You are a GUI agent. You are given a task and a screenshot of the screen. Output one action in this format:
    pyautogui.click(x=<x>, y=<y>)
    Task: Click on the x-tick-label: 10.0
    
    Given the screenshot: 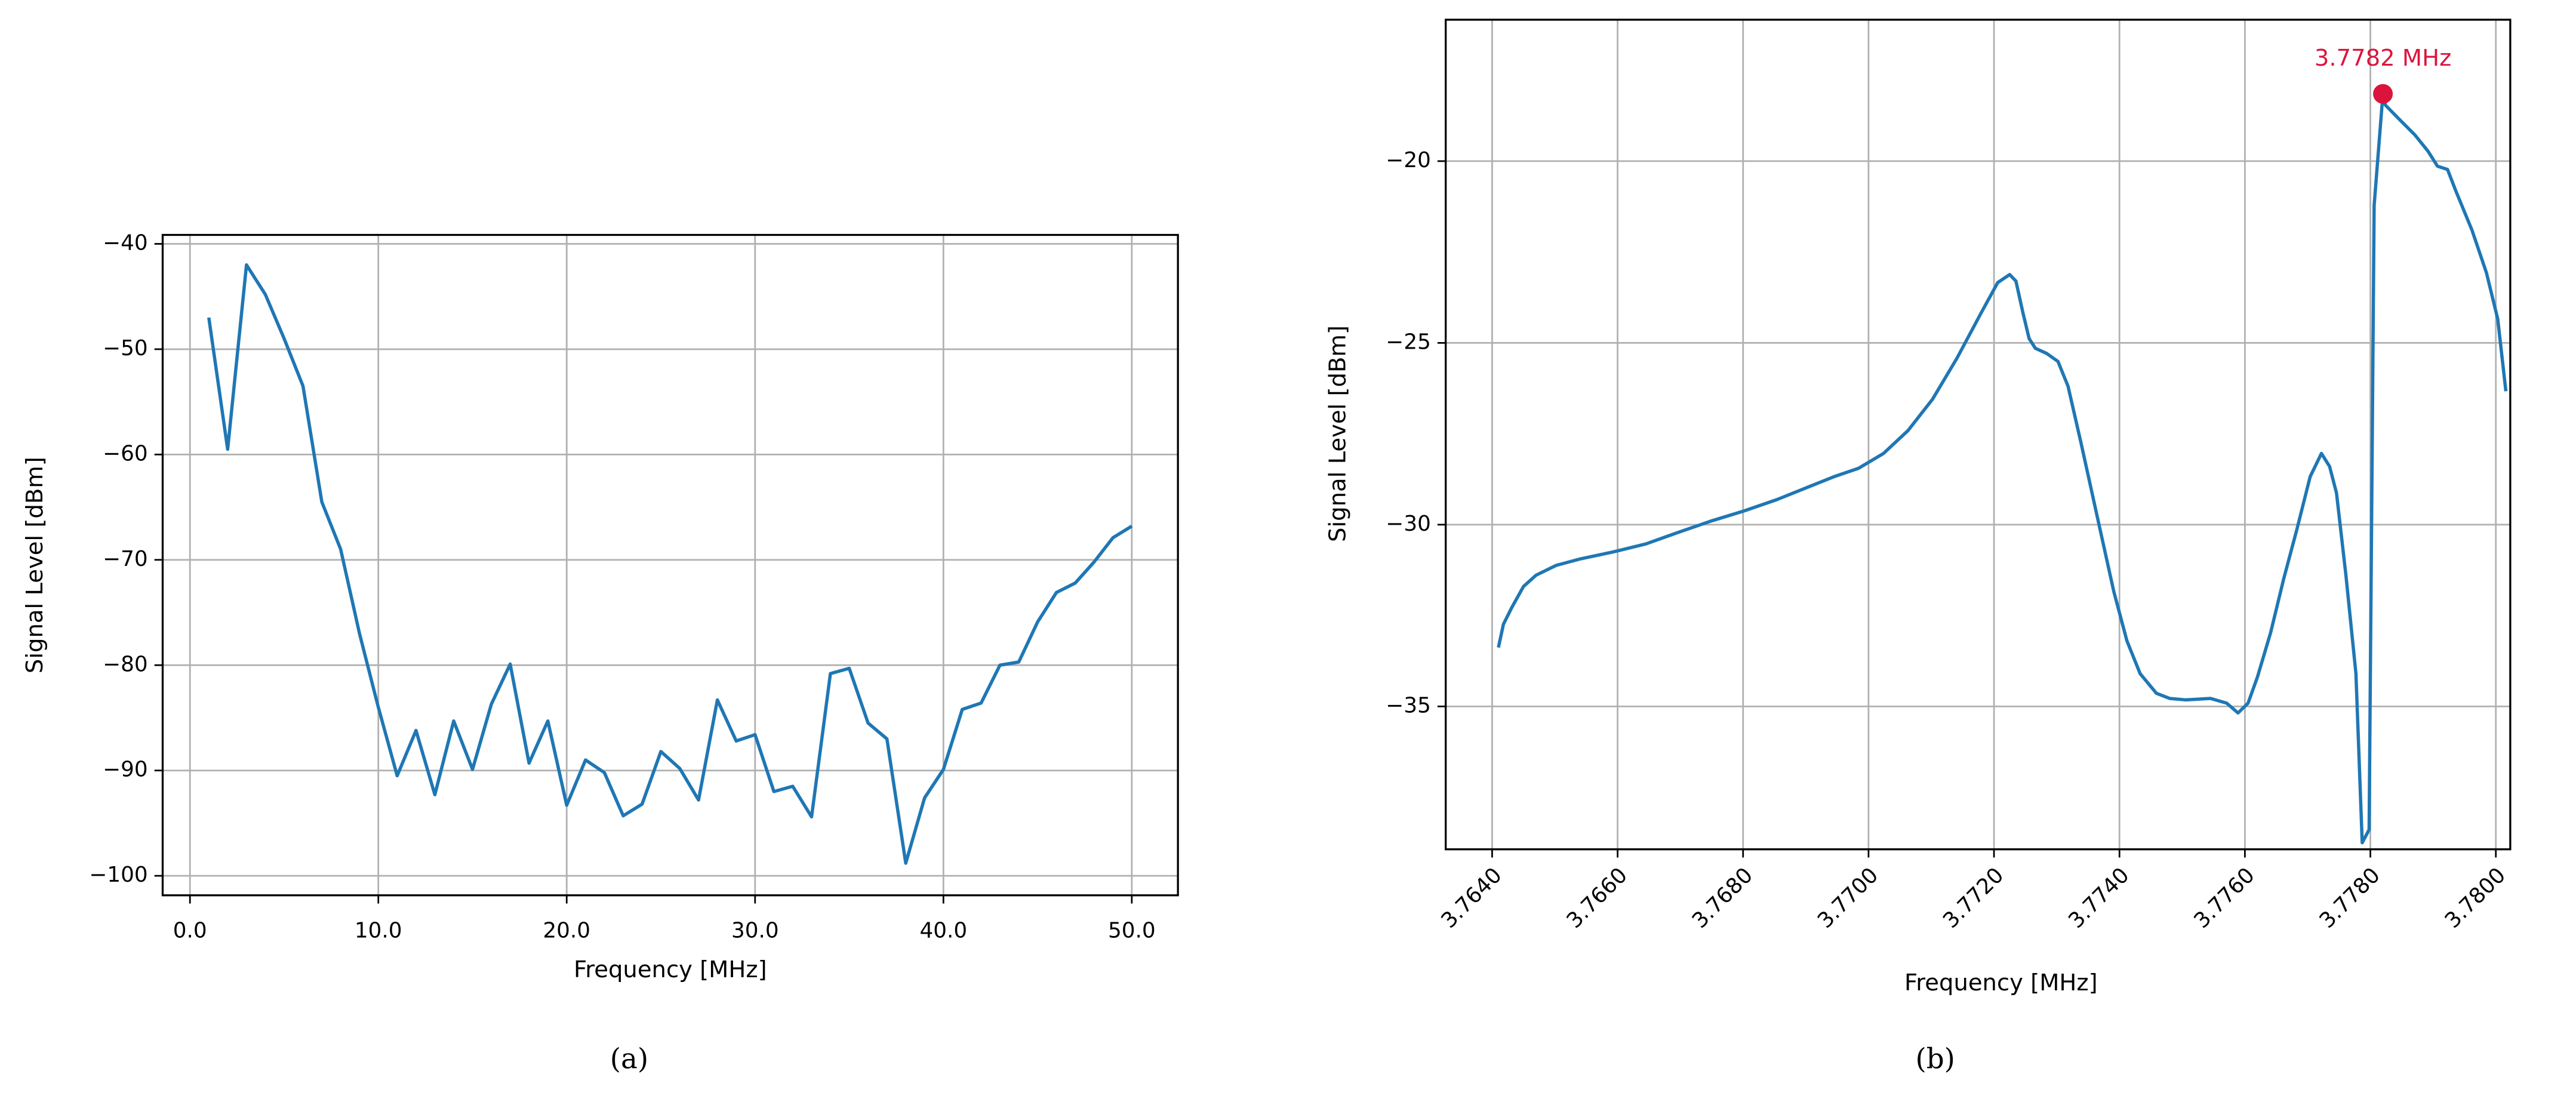 What is the action you would take?
    pyautogui.click(x=378, y=931)
    